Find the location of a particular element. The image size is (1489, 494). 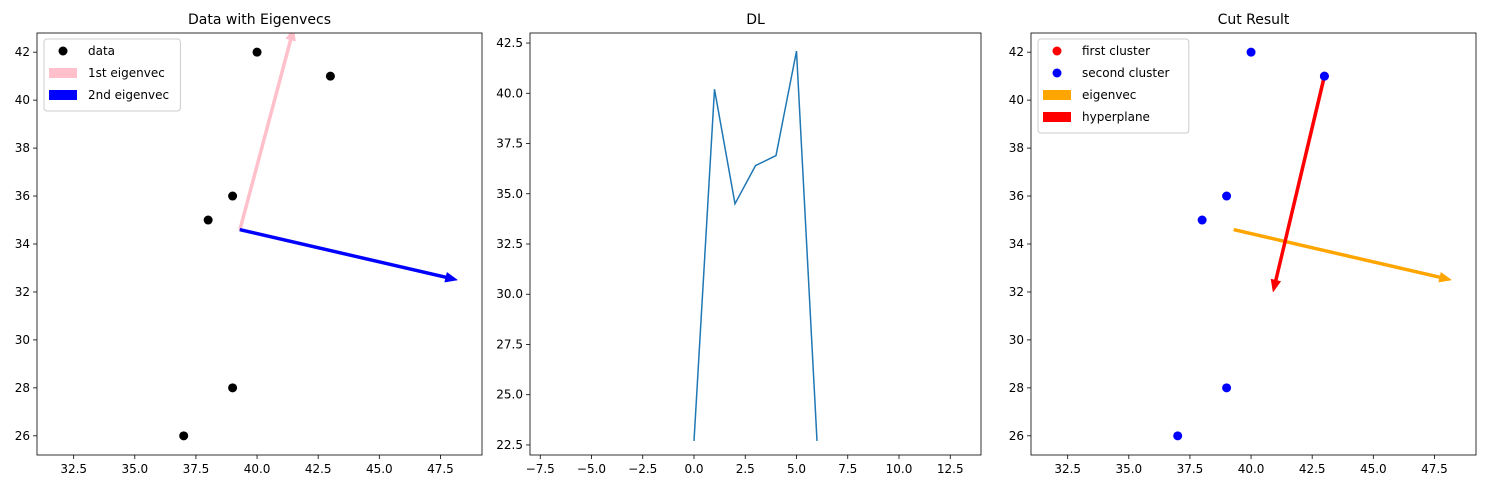

x-tick-label: 5.0 is located at coordinates (796, 469).